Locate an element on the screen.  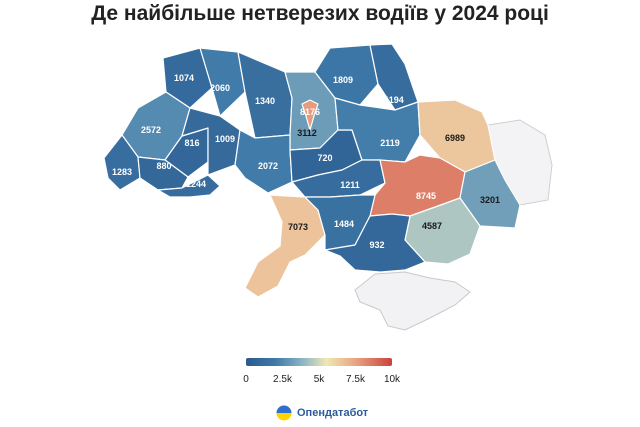
region-value-label: 932 is located at coordinates (376, 245).